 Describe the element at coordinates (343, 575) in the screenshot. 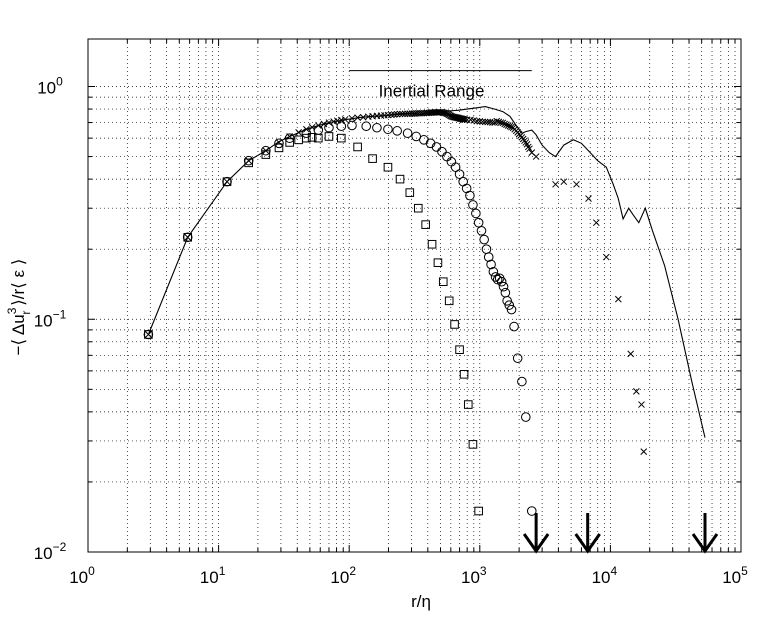

I see `x-tick-label: 10²` at that location.